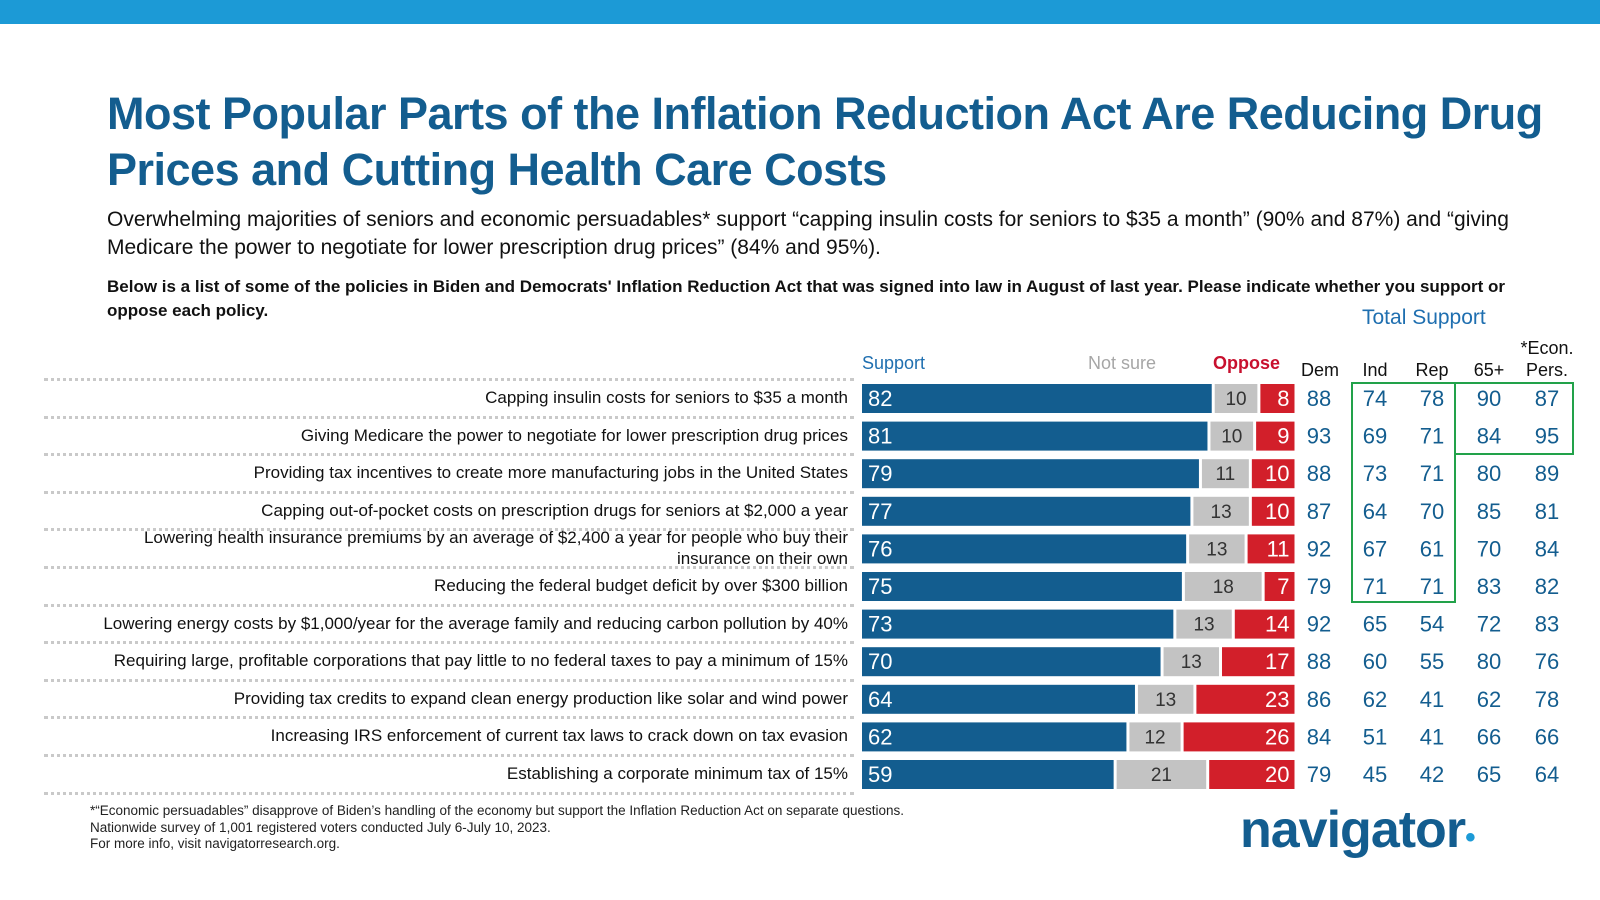 This screenshot has width=1600, height=900. Describe the element at coordinates (1277, 511) in the screenshot. I see `oppose-value-label: 10` at that location.